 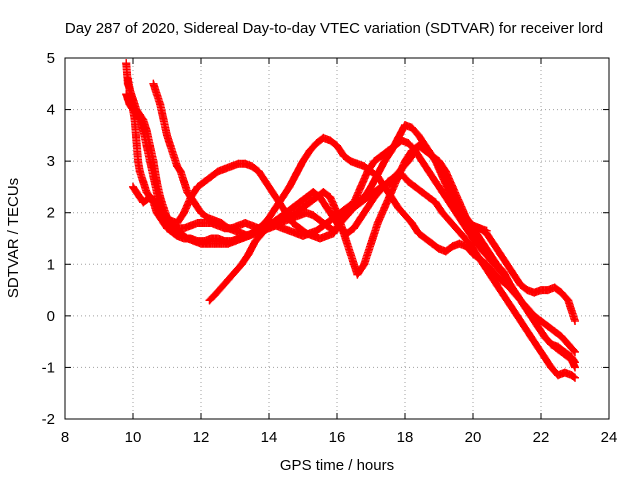 What do you see at coordinates (48, 419) in the screenshot?
I see `y-tick-label: -2` at bounding box center [48, 419].